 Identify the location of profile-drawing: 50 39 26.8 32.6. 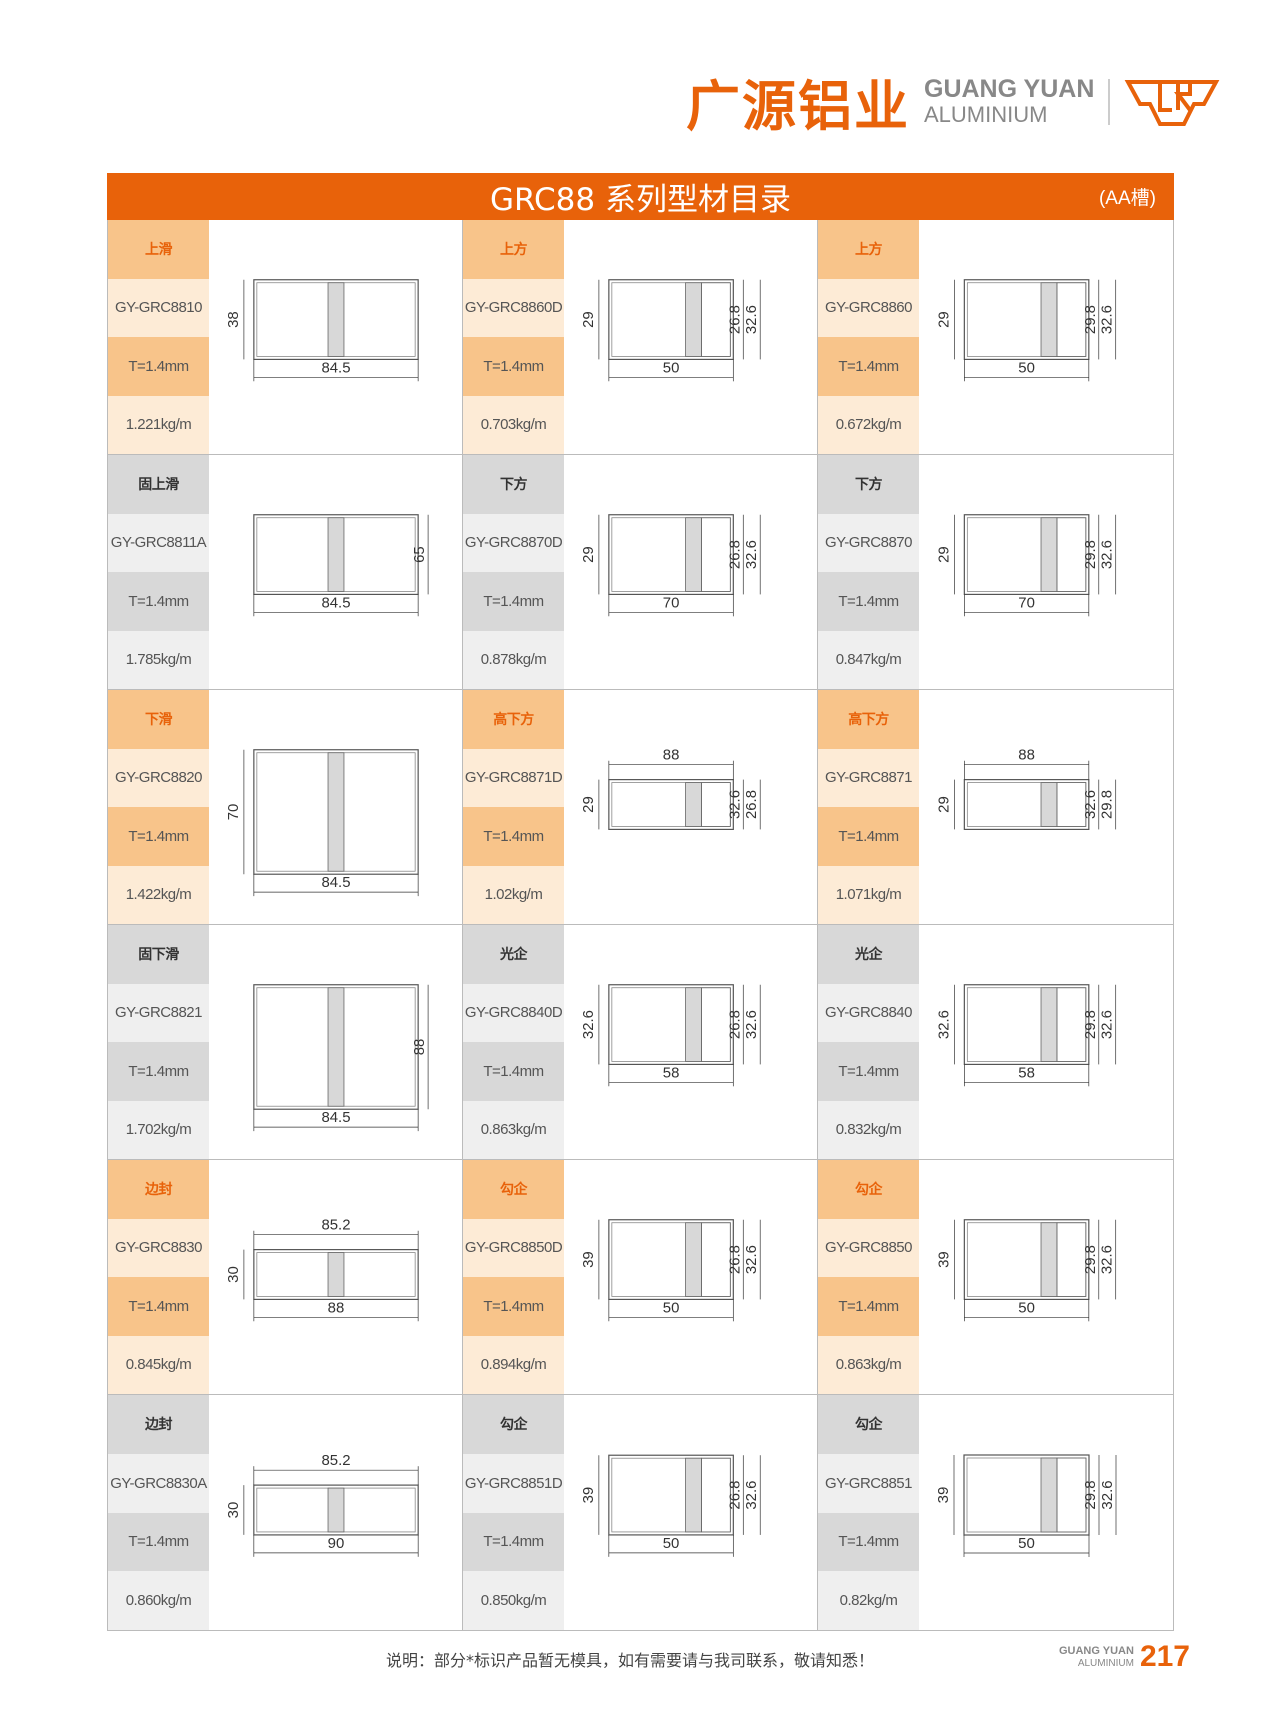
(690, 1277).